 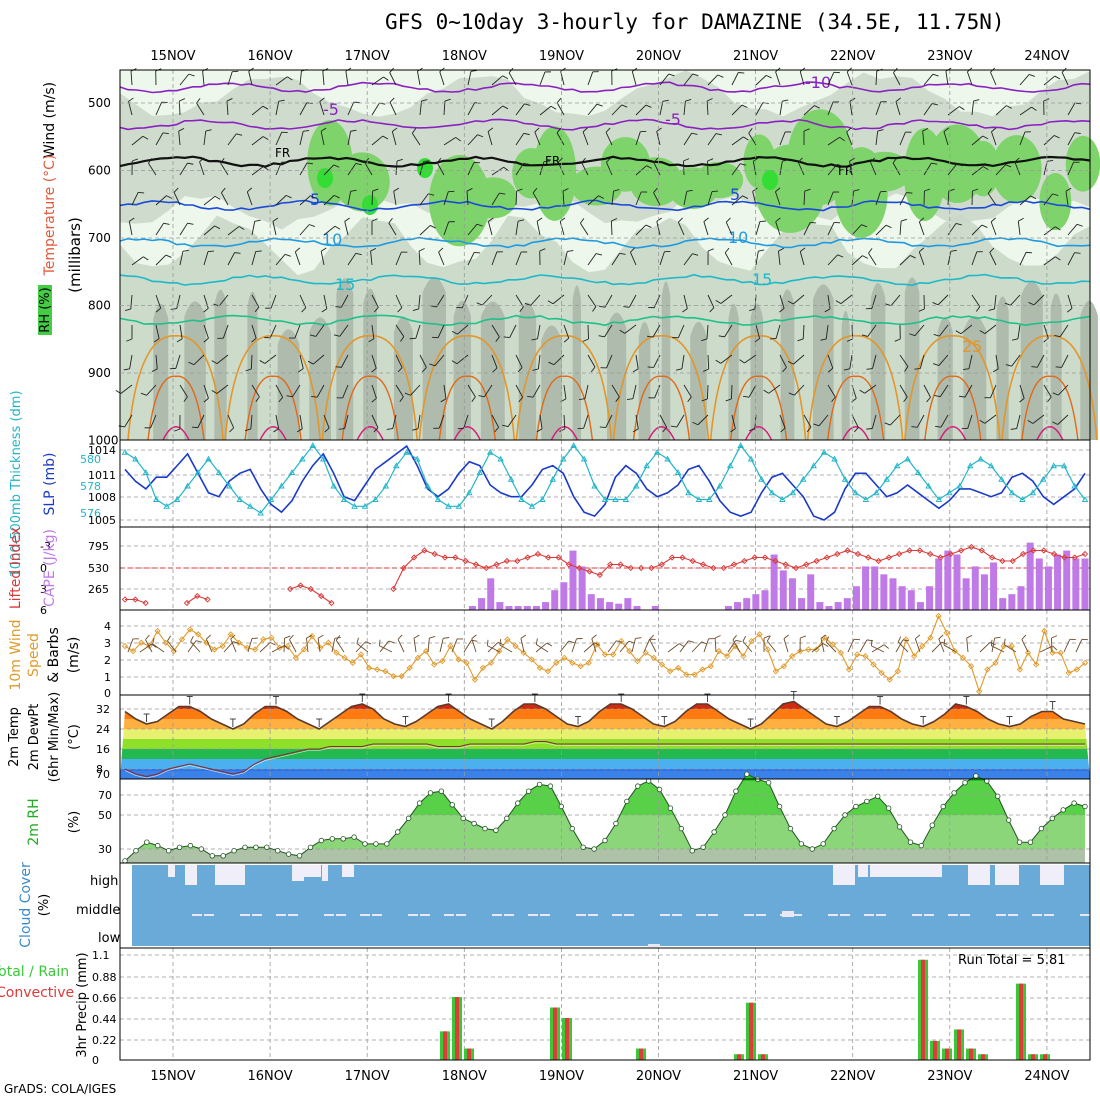 What do you see at coordinates (605, 1004) in the screenshot?
I see `precip-frame` at bounding box center [605, 1004].